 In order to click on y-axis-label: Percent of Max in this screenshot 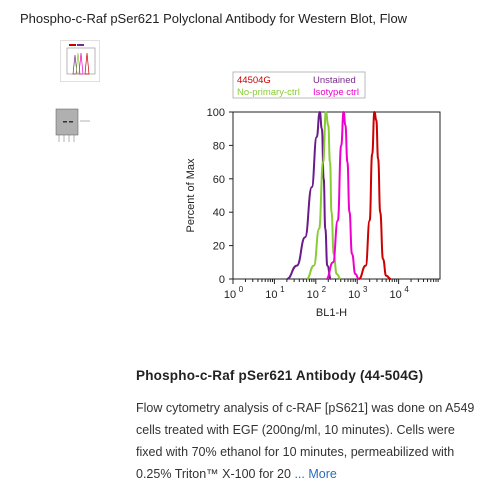, I will do `click(191, 195)`.